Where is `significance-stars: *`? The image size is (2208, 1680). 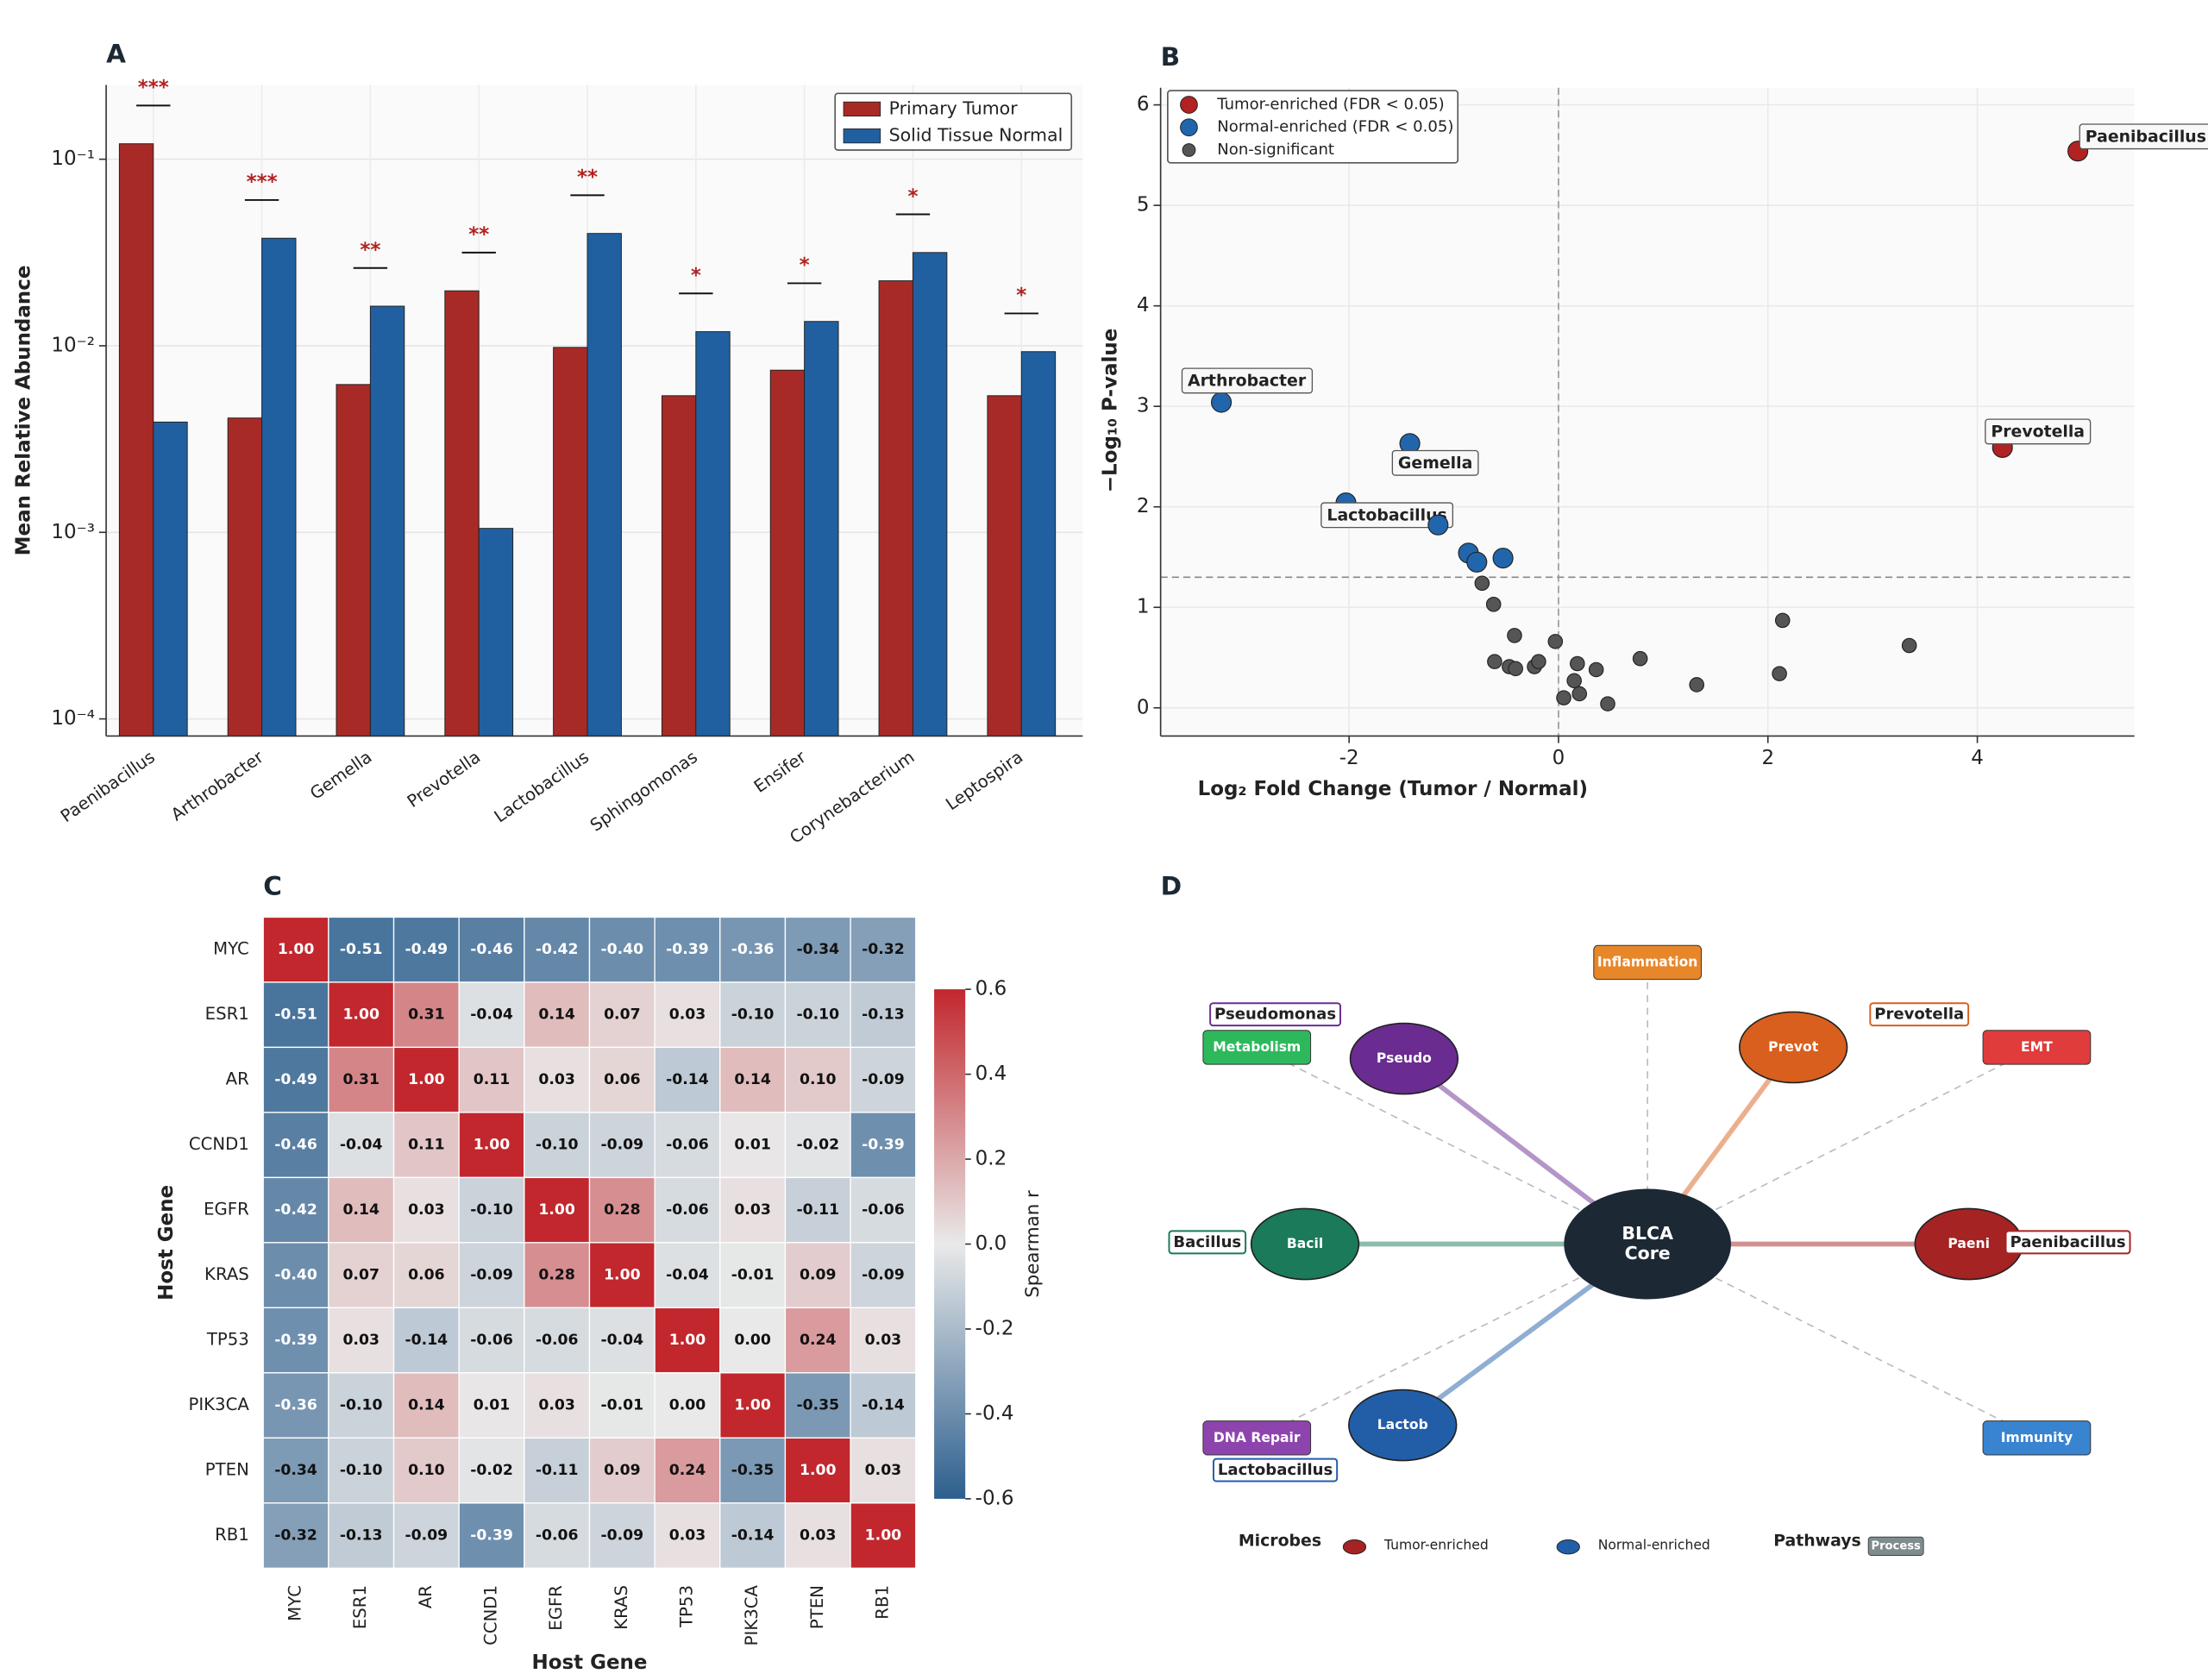
significance-stars: * is located at coordinates (1021, 296).